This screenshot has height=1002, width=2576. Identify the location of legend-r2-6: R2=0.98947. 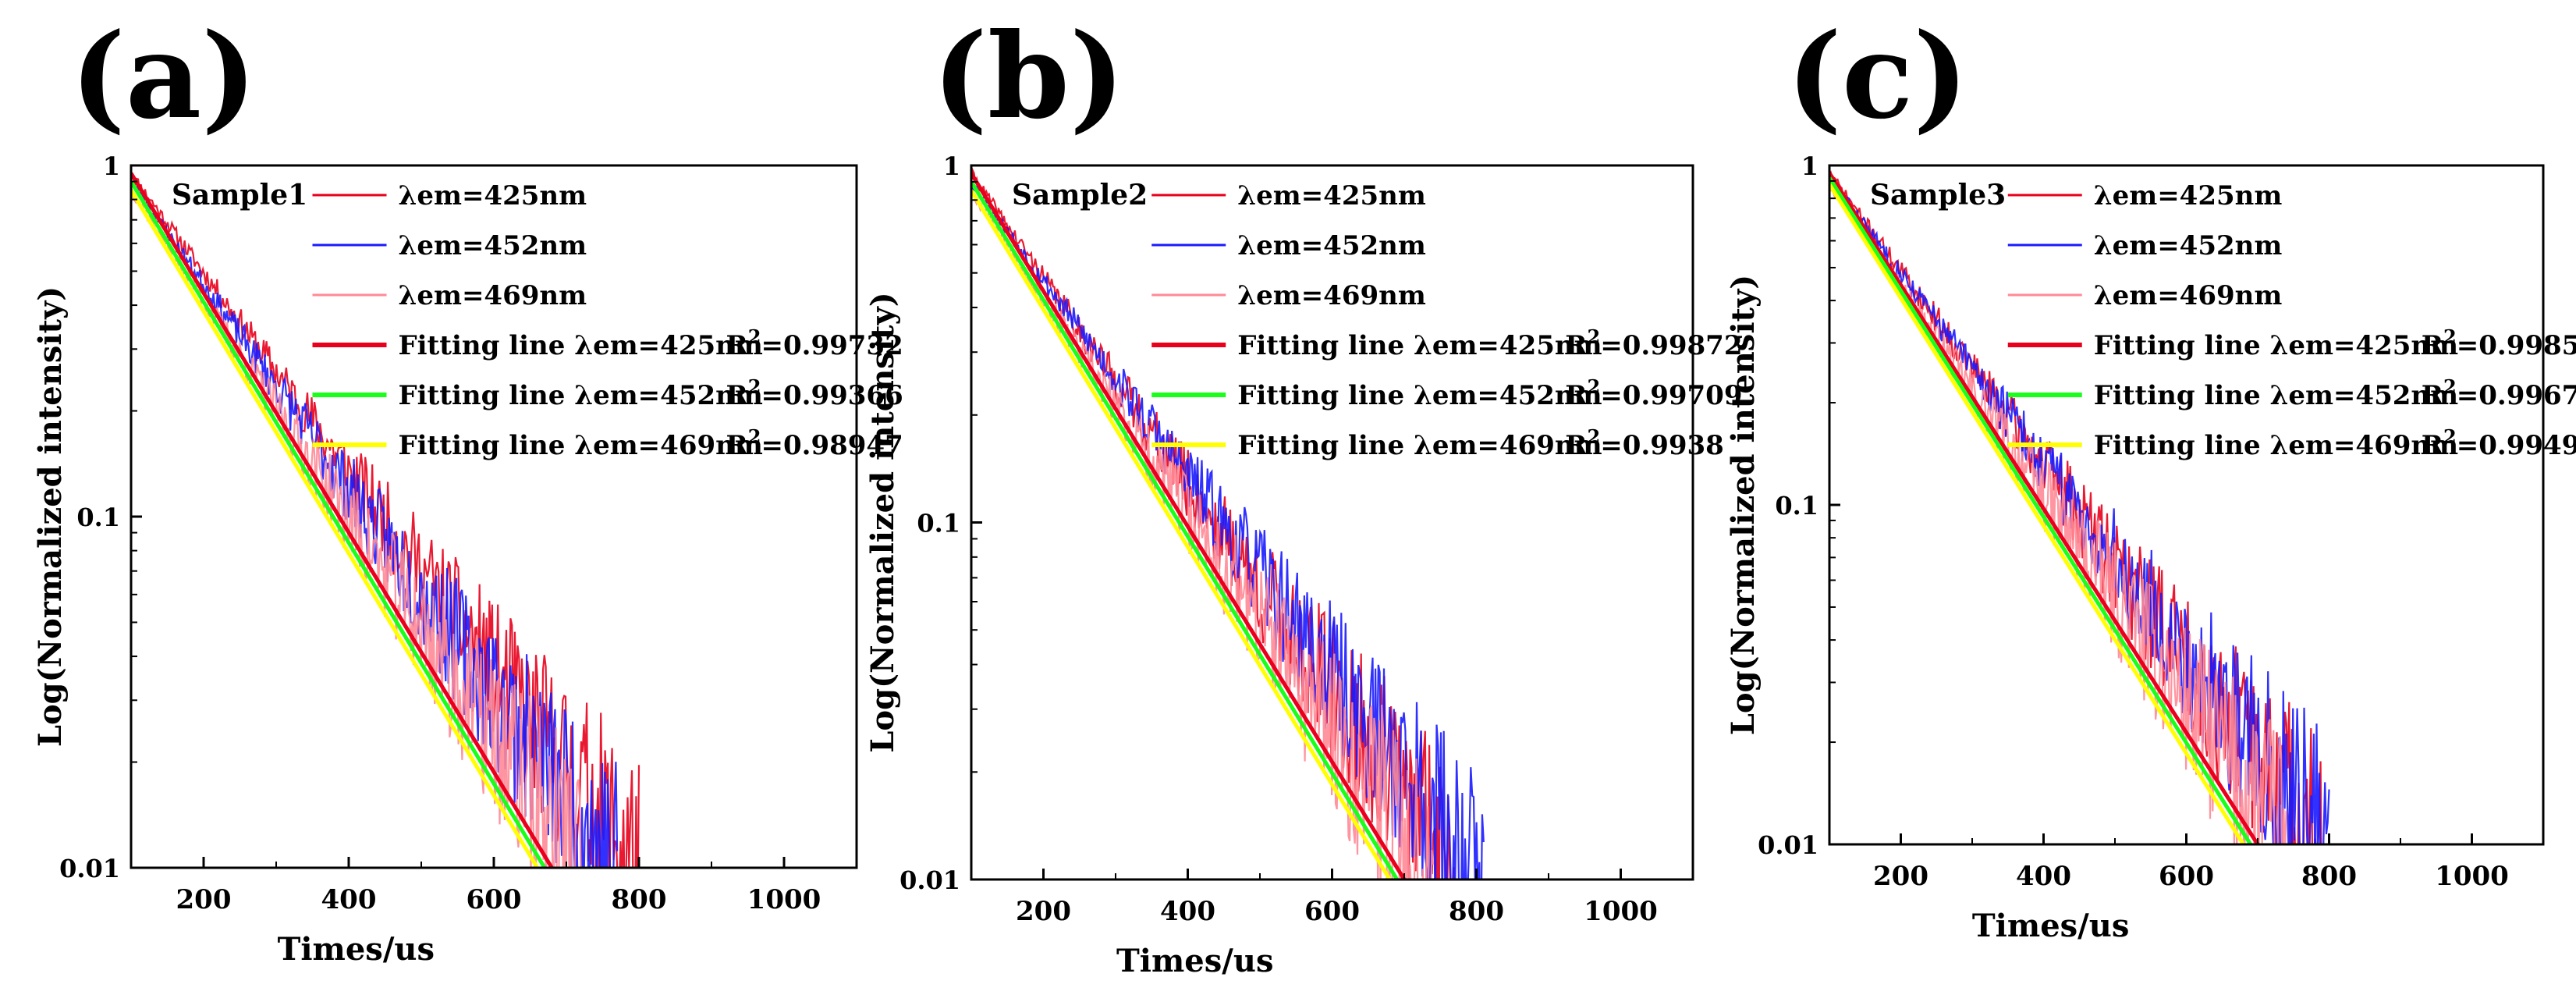
(814, 443).